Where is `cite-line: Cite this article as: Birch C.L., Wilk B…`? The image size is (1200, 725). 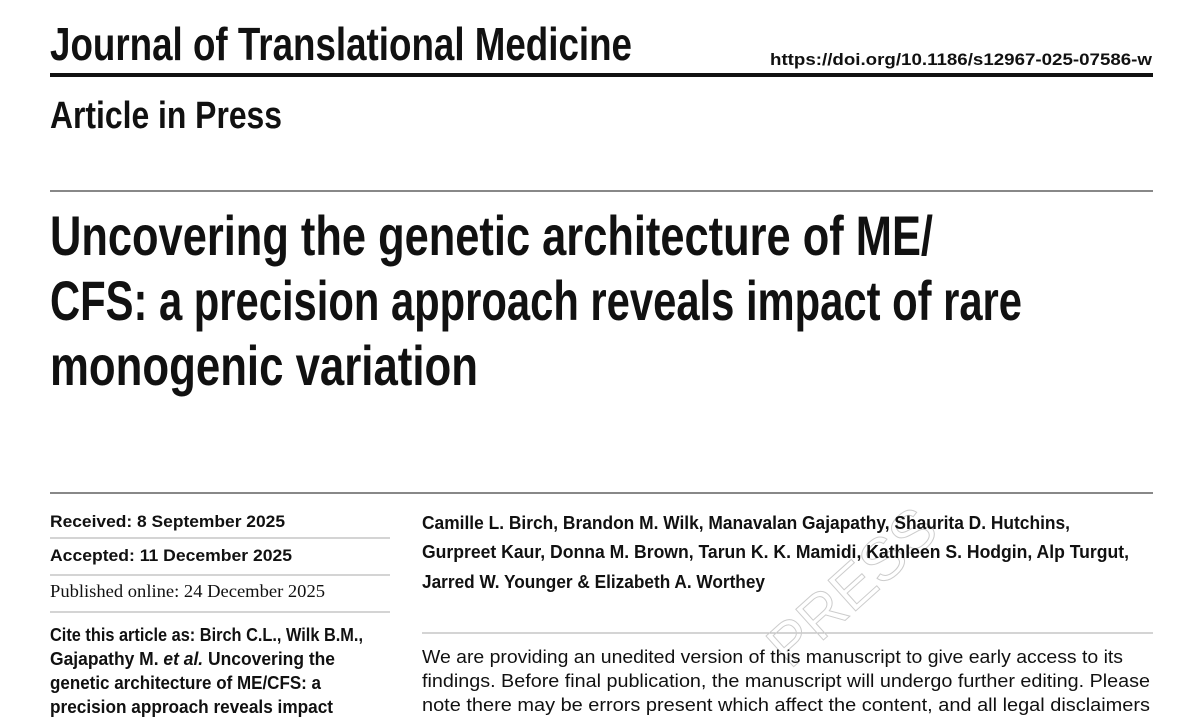 cite-line: Cite this article as: Birch C.L., Wilk B… is located at coordinates (206, 635).